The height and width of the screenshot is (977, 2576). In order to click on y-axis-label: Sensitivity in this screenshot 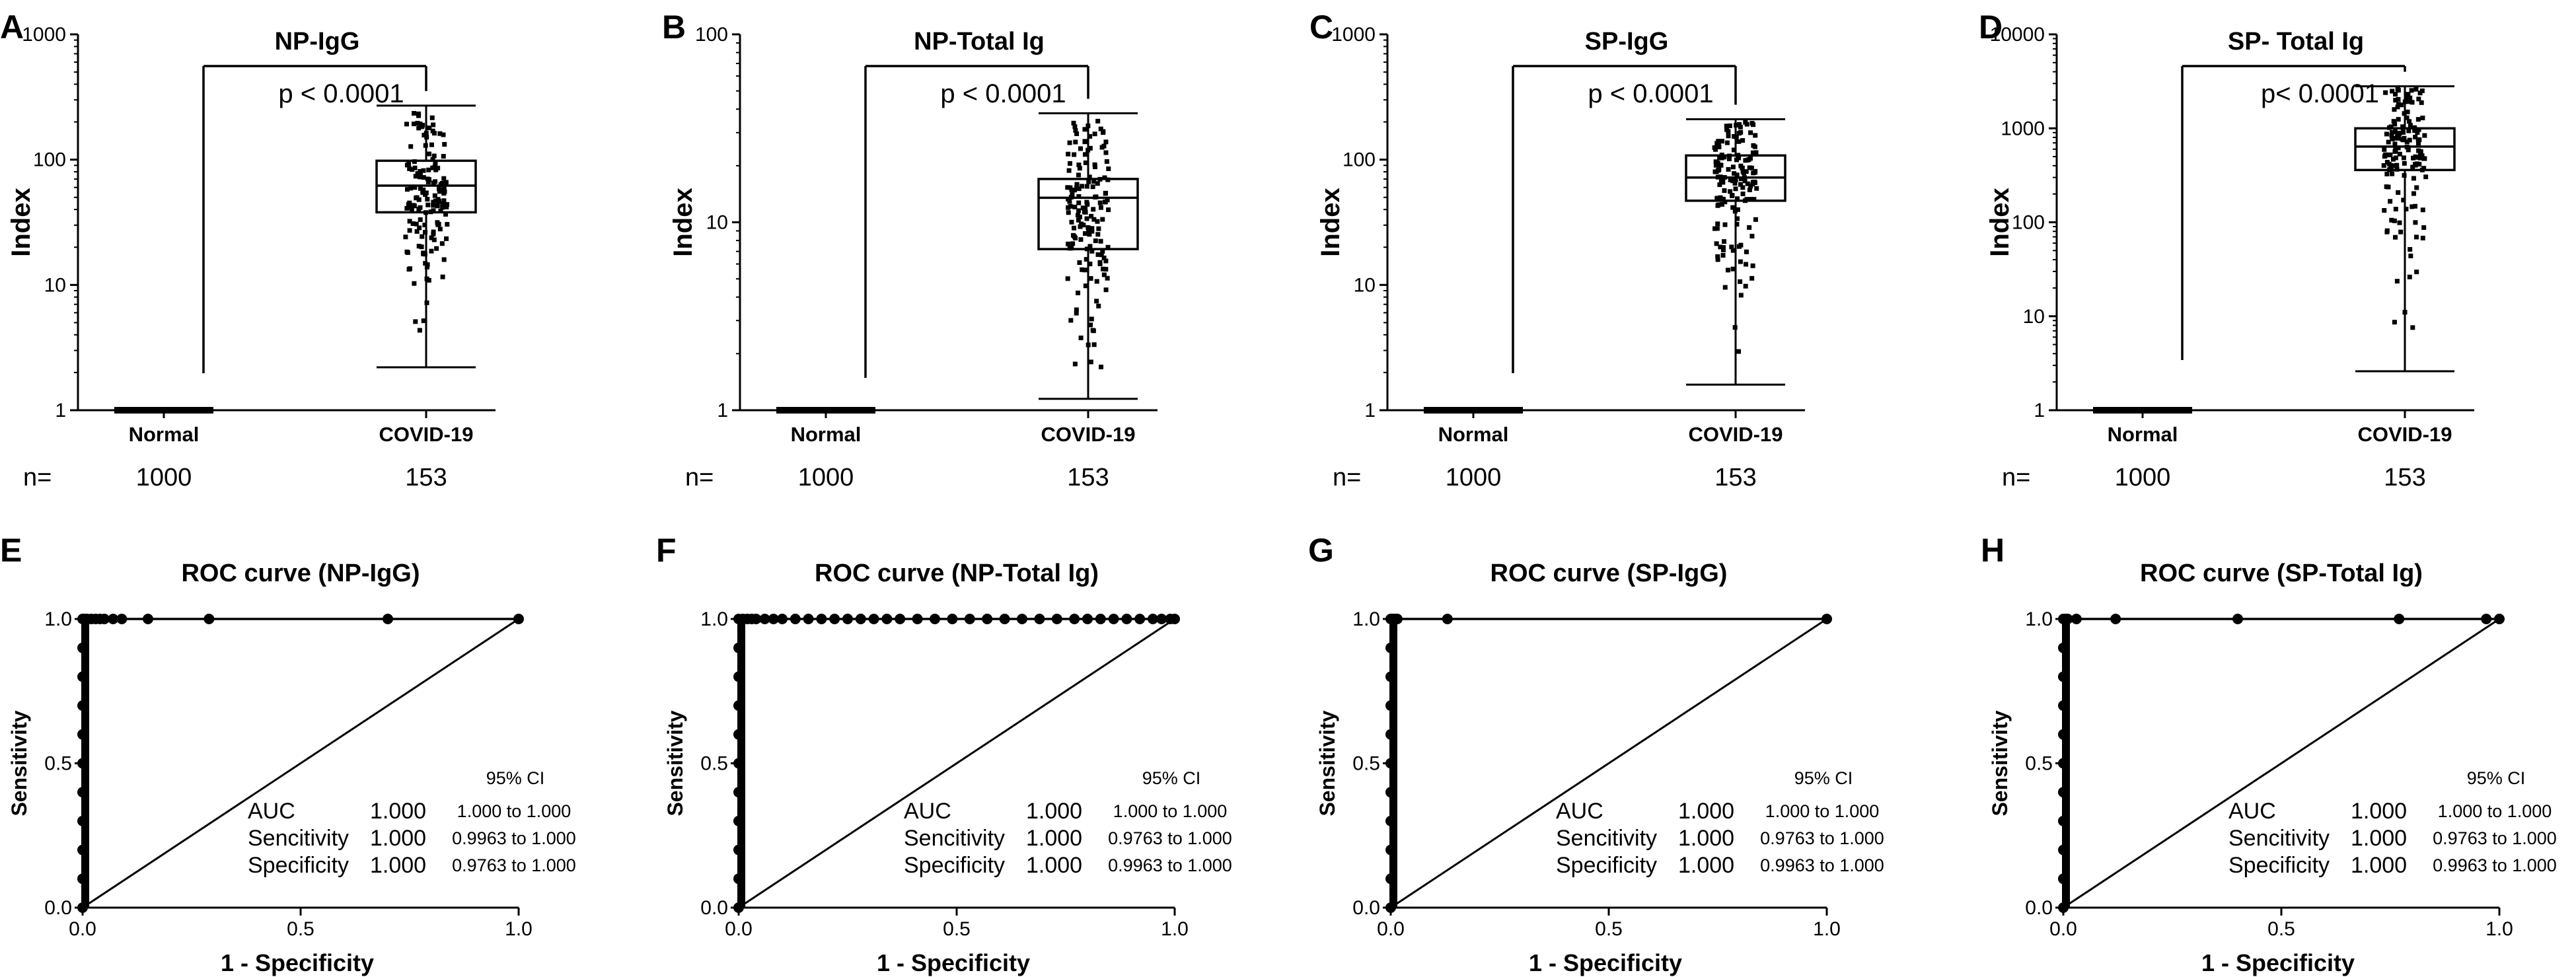, I will do `click(1327, 763)`.